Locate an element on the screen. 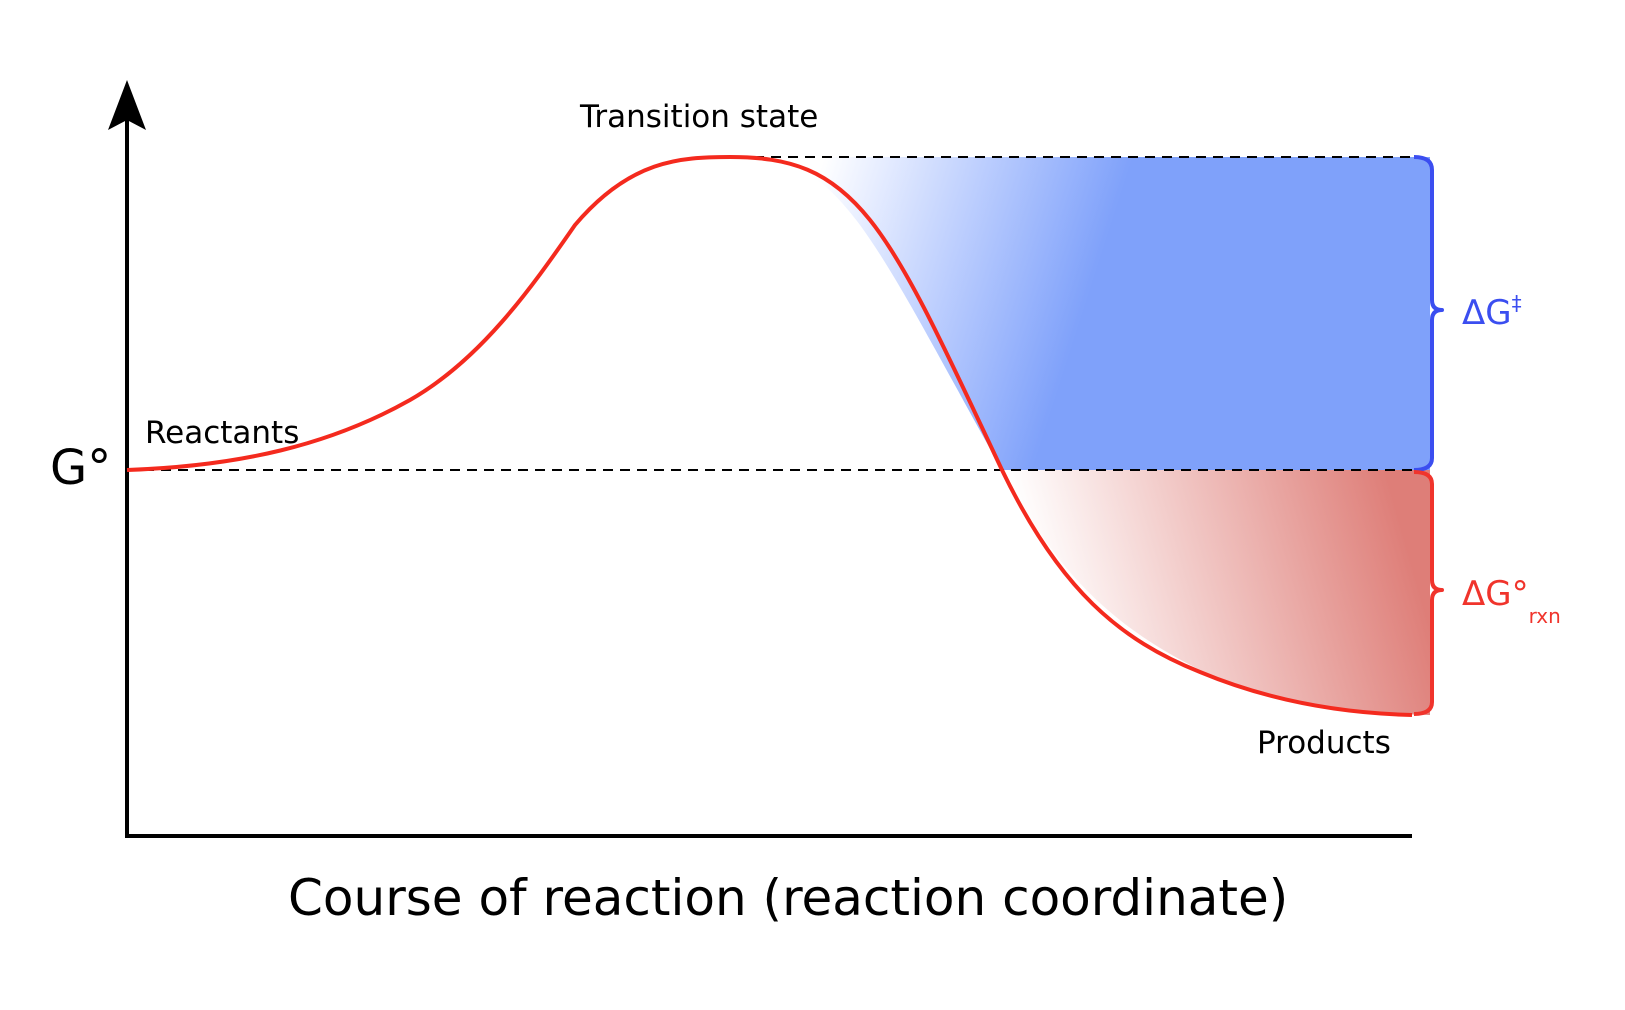 Image resolution: width=1625 pixels, height=1010 pixels. activation-energy-label: ΔG‡ is located at coordinates (1492, 312).